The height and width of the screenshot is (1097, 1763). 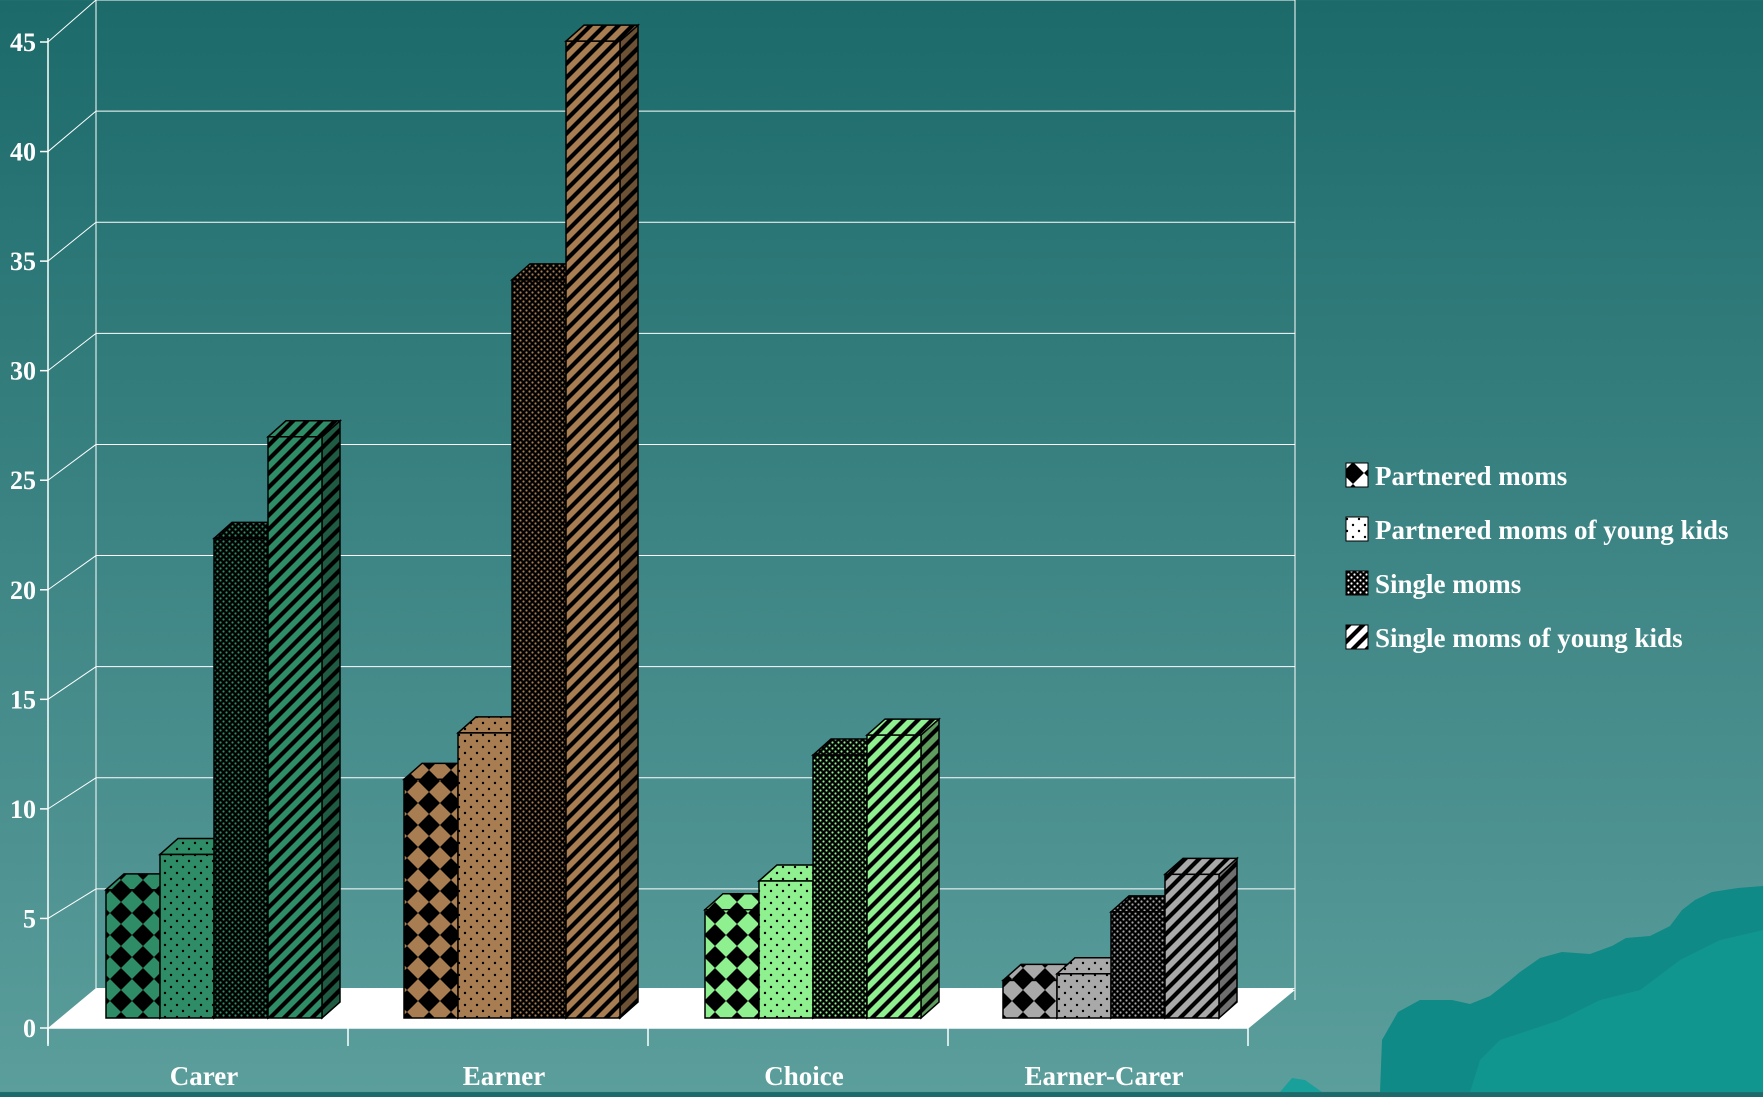 I want to click on mountain-peak-small, so click(x=1301, y=1085).